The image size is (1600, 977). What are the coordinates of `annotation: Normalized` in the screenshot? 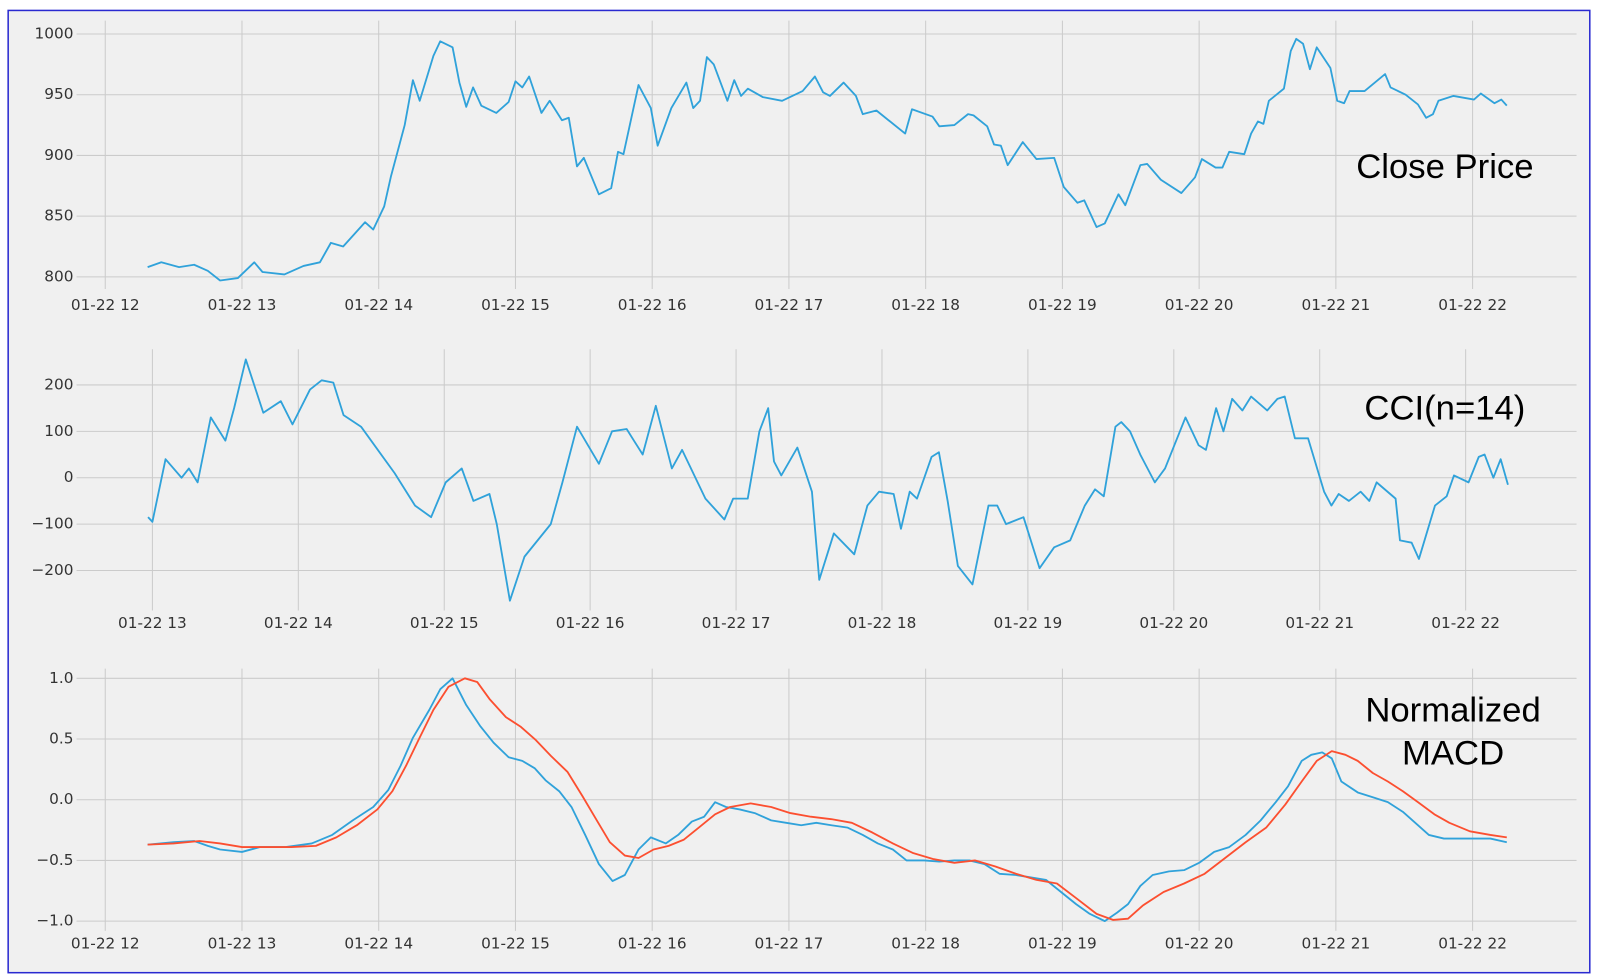 It's located at (1452, 711).